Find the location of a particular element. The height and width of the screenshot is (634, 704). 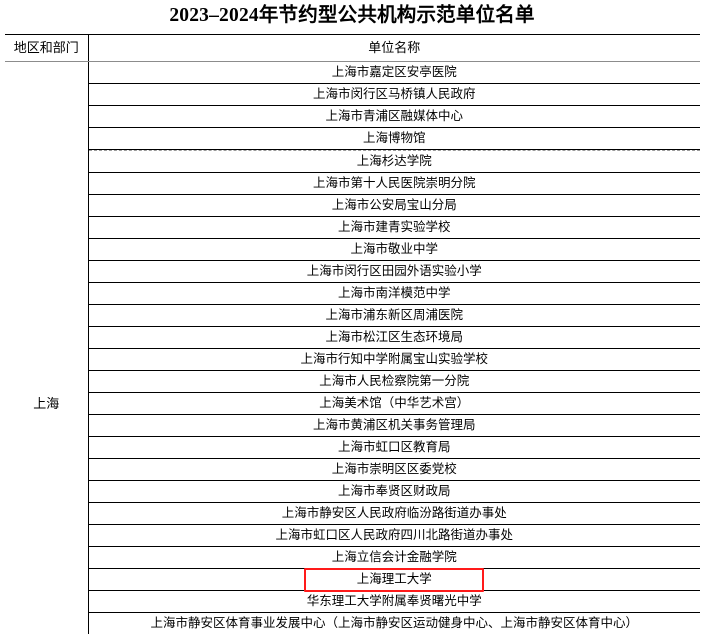

table-row: 上海市青浦区融媒体中心 is located at coordinates (352, 117).